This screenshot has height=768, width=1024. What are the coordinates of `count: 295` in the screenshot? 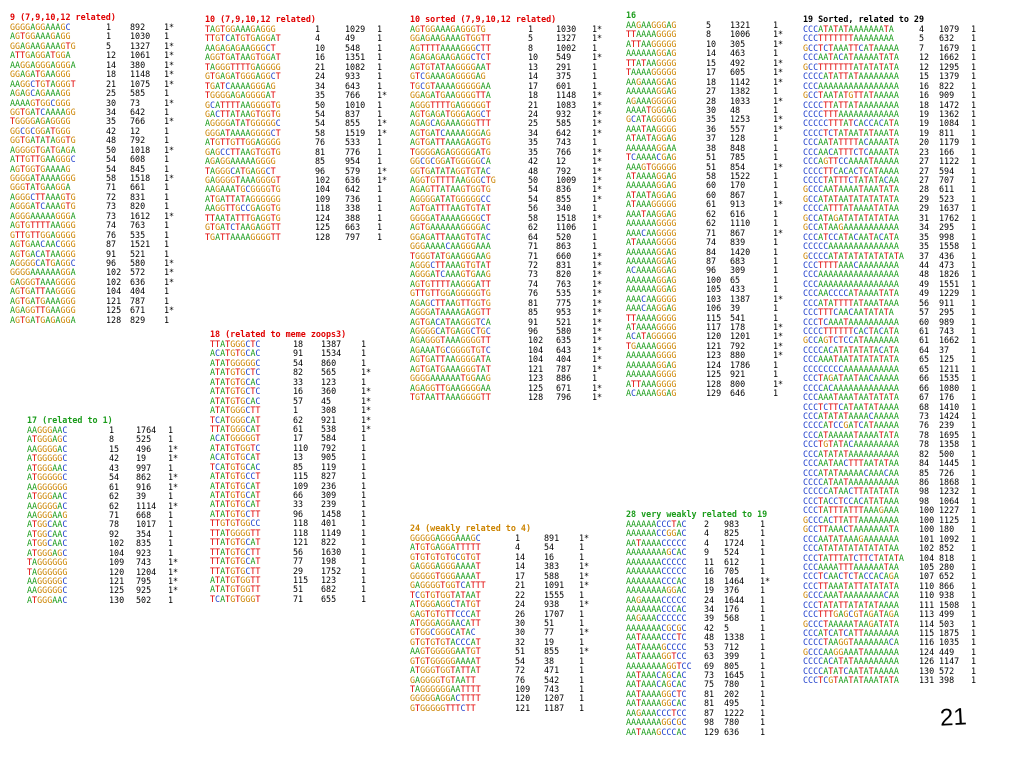 It's located at (947, 227).